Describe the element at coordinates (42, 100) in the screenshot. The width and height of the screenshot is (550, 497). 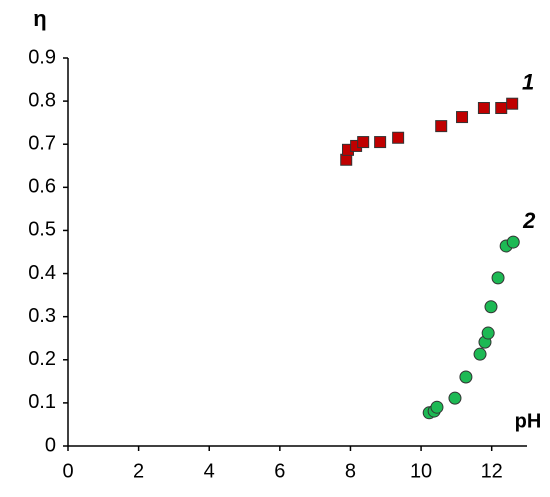
I see `y-tick-label: 0.8` at that location.